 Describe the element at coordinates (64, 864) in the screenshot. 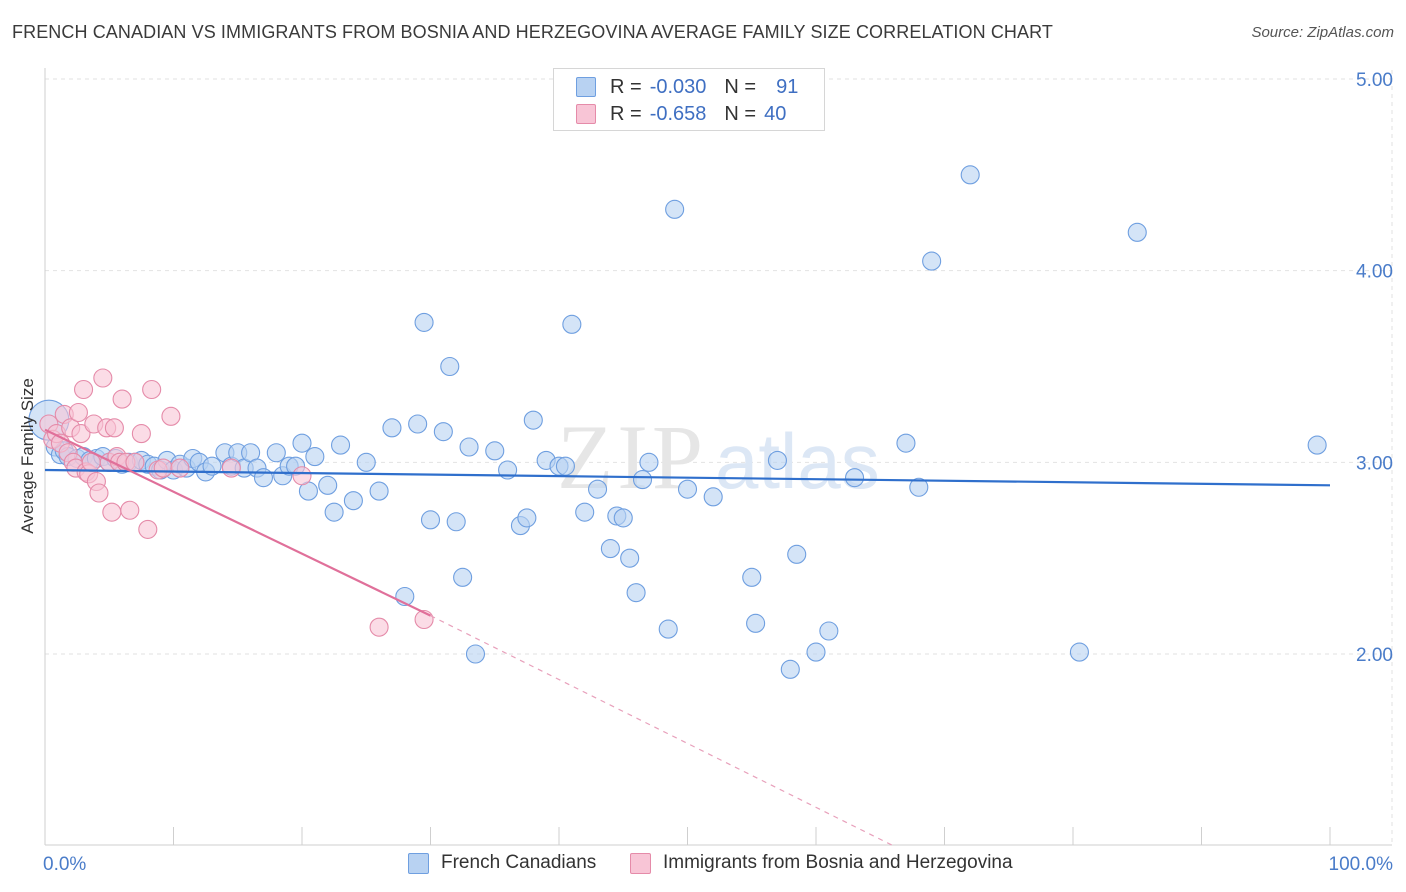

I see `x-tick-label-0: 0.0%` at that location.